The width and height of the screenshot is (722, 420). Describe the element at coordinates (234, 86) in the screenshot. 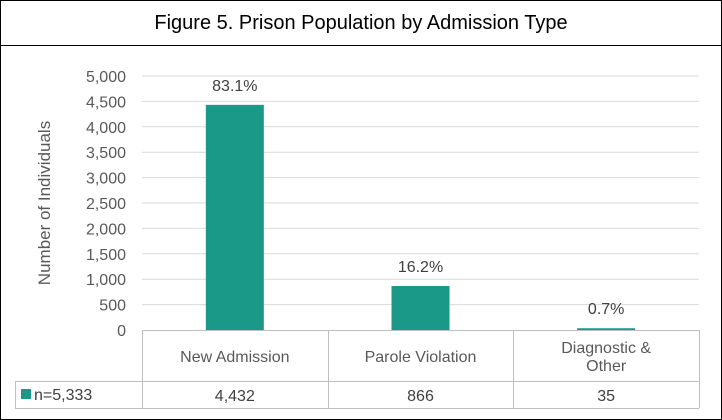

I see `data-label: 83.1%` at that location.